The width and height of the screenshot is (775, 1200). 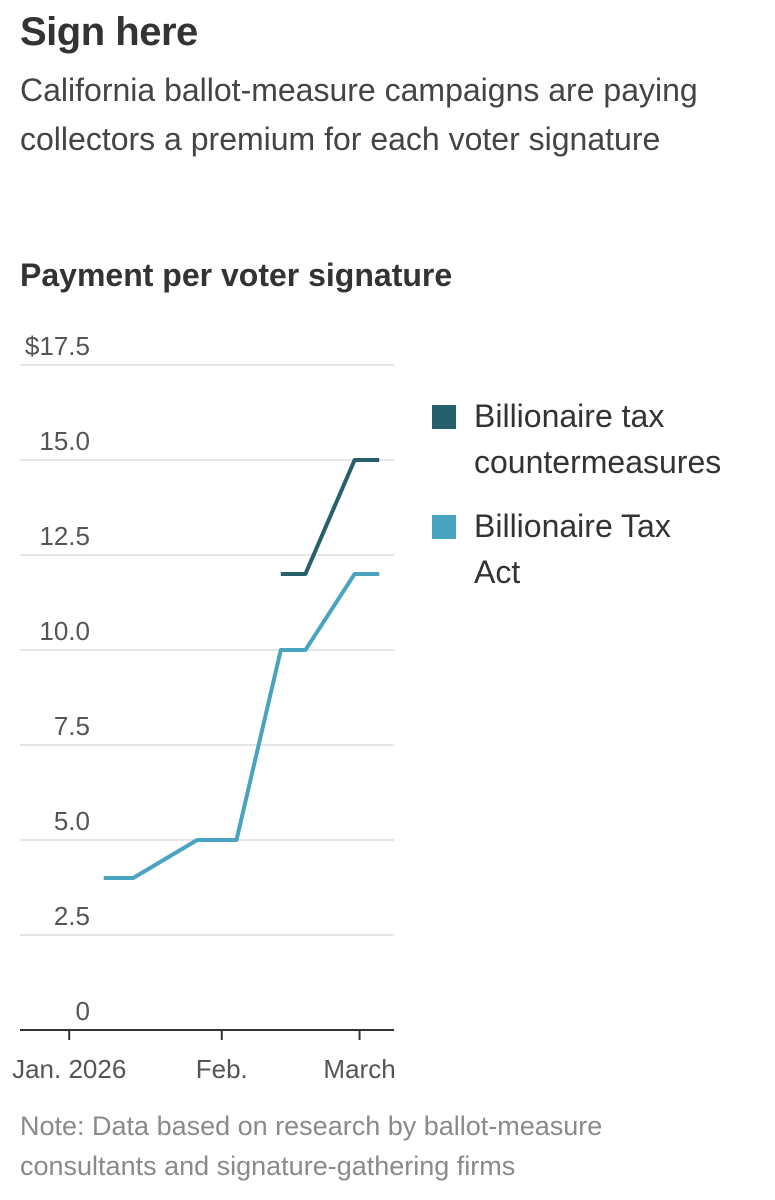 I want to click on x-axis: Jan. 2026 Feb. March, so click(x=204, y=1056).